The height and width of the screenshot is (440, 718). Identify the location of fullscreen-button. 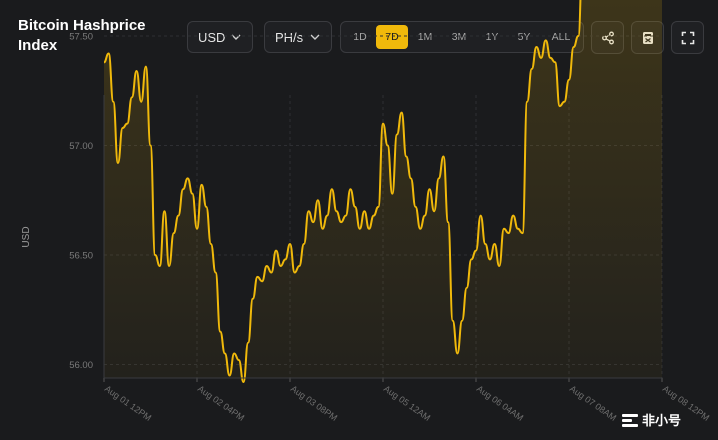
(687, 37).